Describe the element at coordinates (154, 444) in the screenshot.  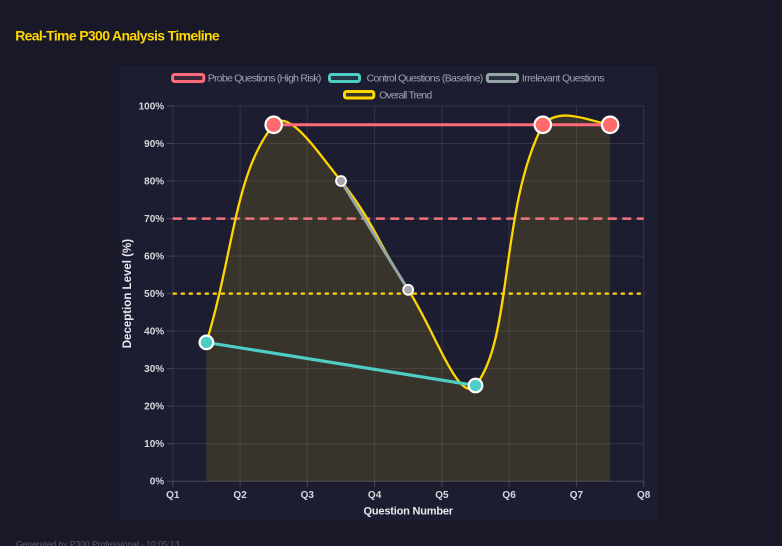
I see `svg-text: 10%` at that location.